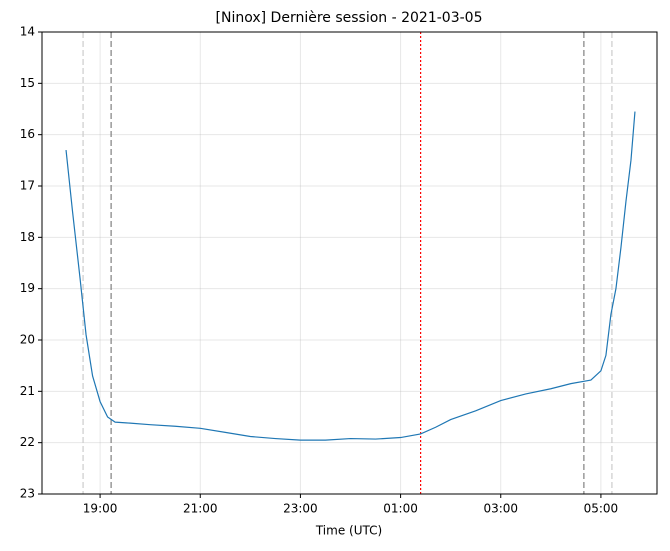 The width and height of the screenshot is (670, 551). What do you see at coordinates (27, 32) in the screenshot?
I see `y-tick-label: 14` at bounding box center [27, 32].